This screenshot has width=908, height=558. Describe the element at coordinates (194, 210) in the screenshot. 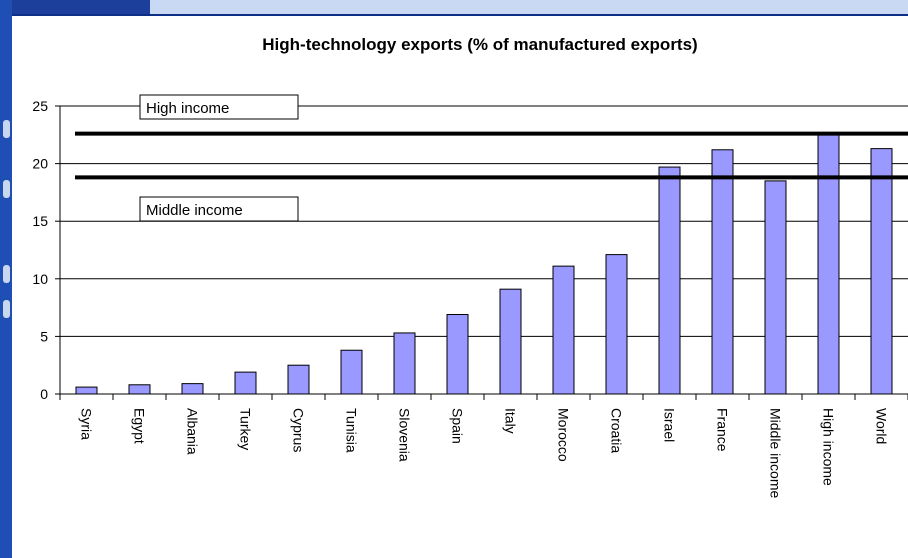

I see `reference-label: Middle income` at that location.